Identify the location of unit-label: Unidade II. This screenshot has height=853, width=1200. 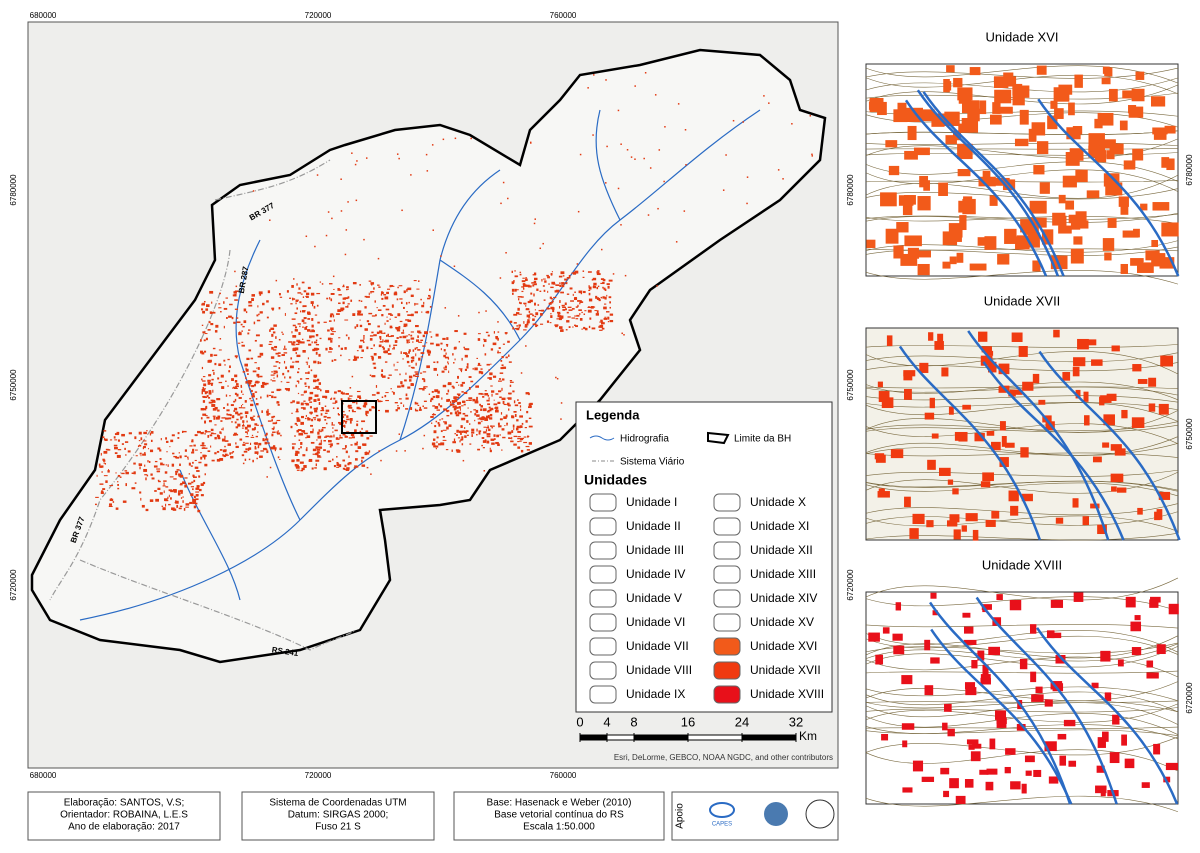
(653, 526).